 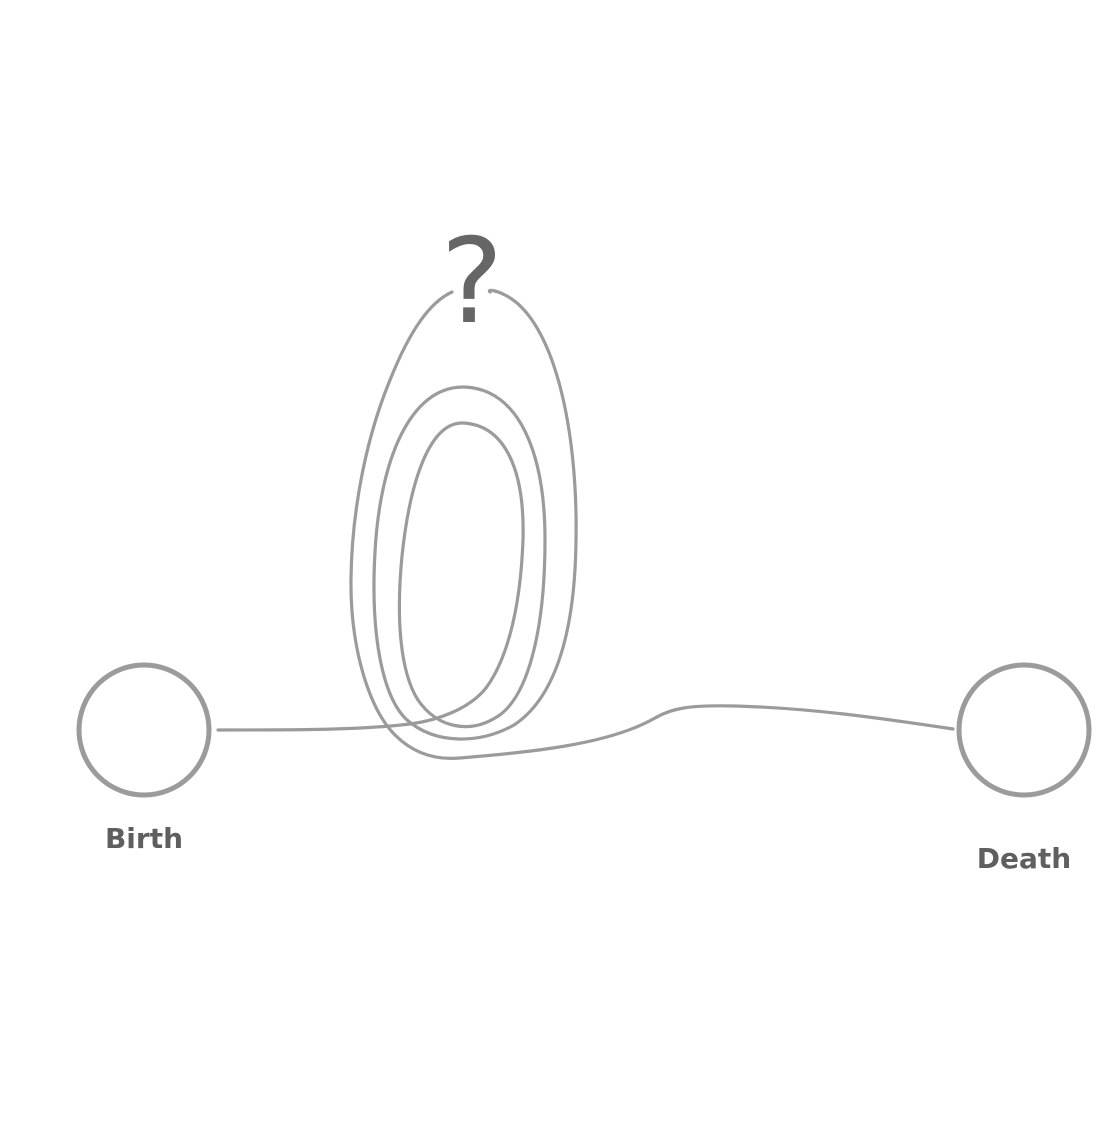 What do you see at coordinates (472, 281) in the screenshot?
I see `question-mark: ?` at bounding box center [472, 281].